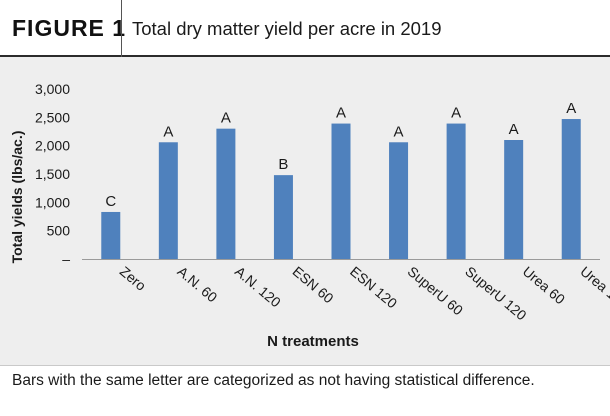 The image size is (610, 416). What do you see at coordinates (52, 174) in the screenshot?
I see `y-tick-label: 1,500` at bounding box center [52, 174].